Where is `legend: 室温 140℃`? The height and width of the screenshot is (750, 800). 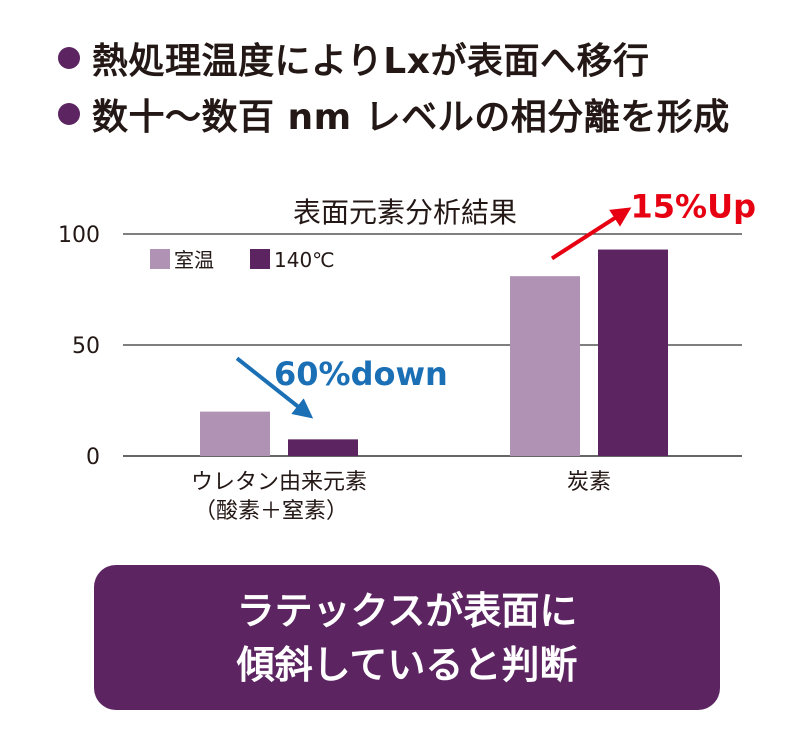 legend: 室温 140℃ is located at coordinates (242, 260).